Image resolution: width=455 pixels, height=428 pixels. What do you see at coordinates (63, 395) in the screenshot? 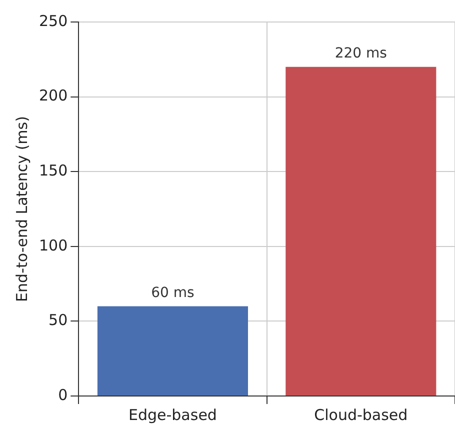
I see `y-tick-label: 0` at bounding box center [63, 395].